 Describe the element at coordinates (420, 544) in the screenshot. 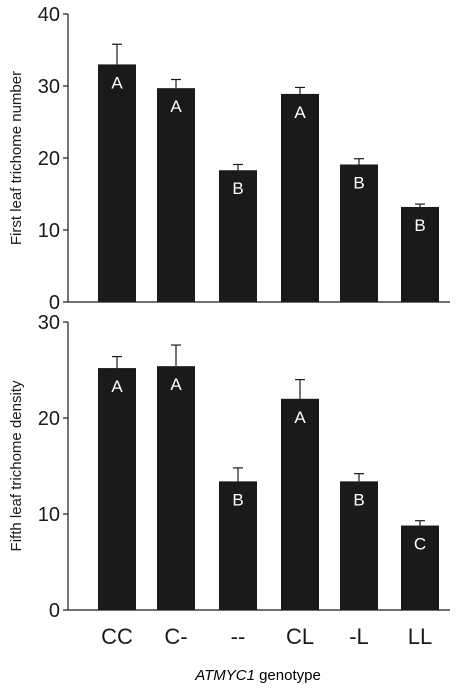

I see `significance-letter: C` at that location.